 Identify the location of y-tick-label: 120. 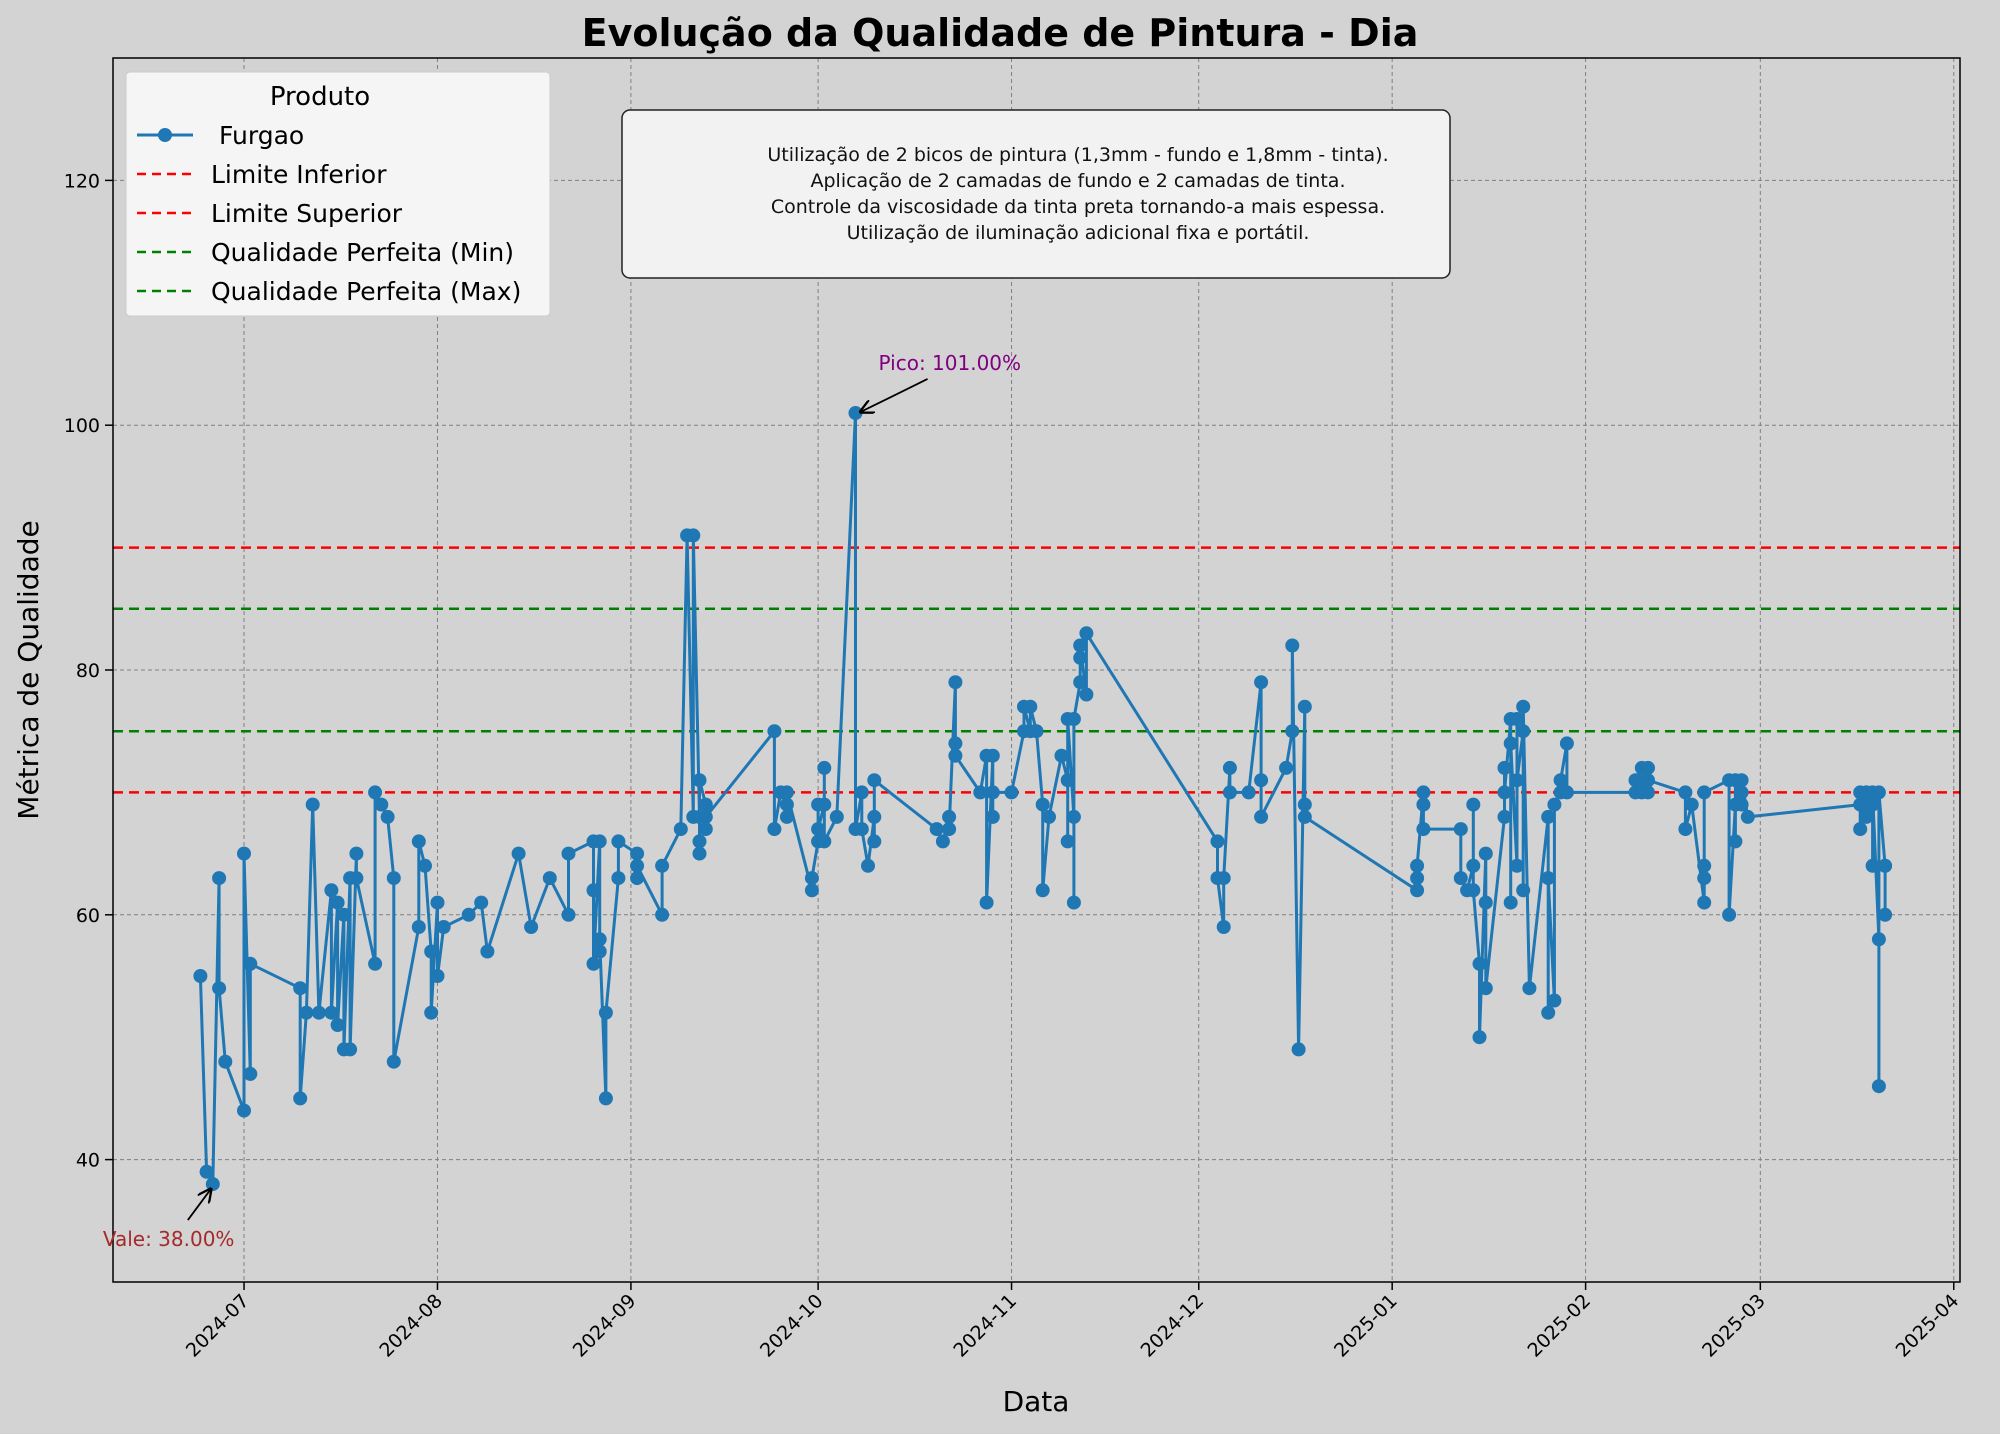
(82, 181).